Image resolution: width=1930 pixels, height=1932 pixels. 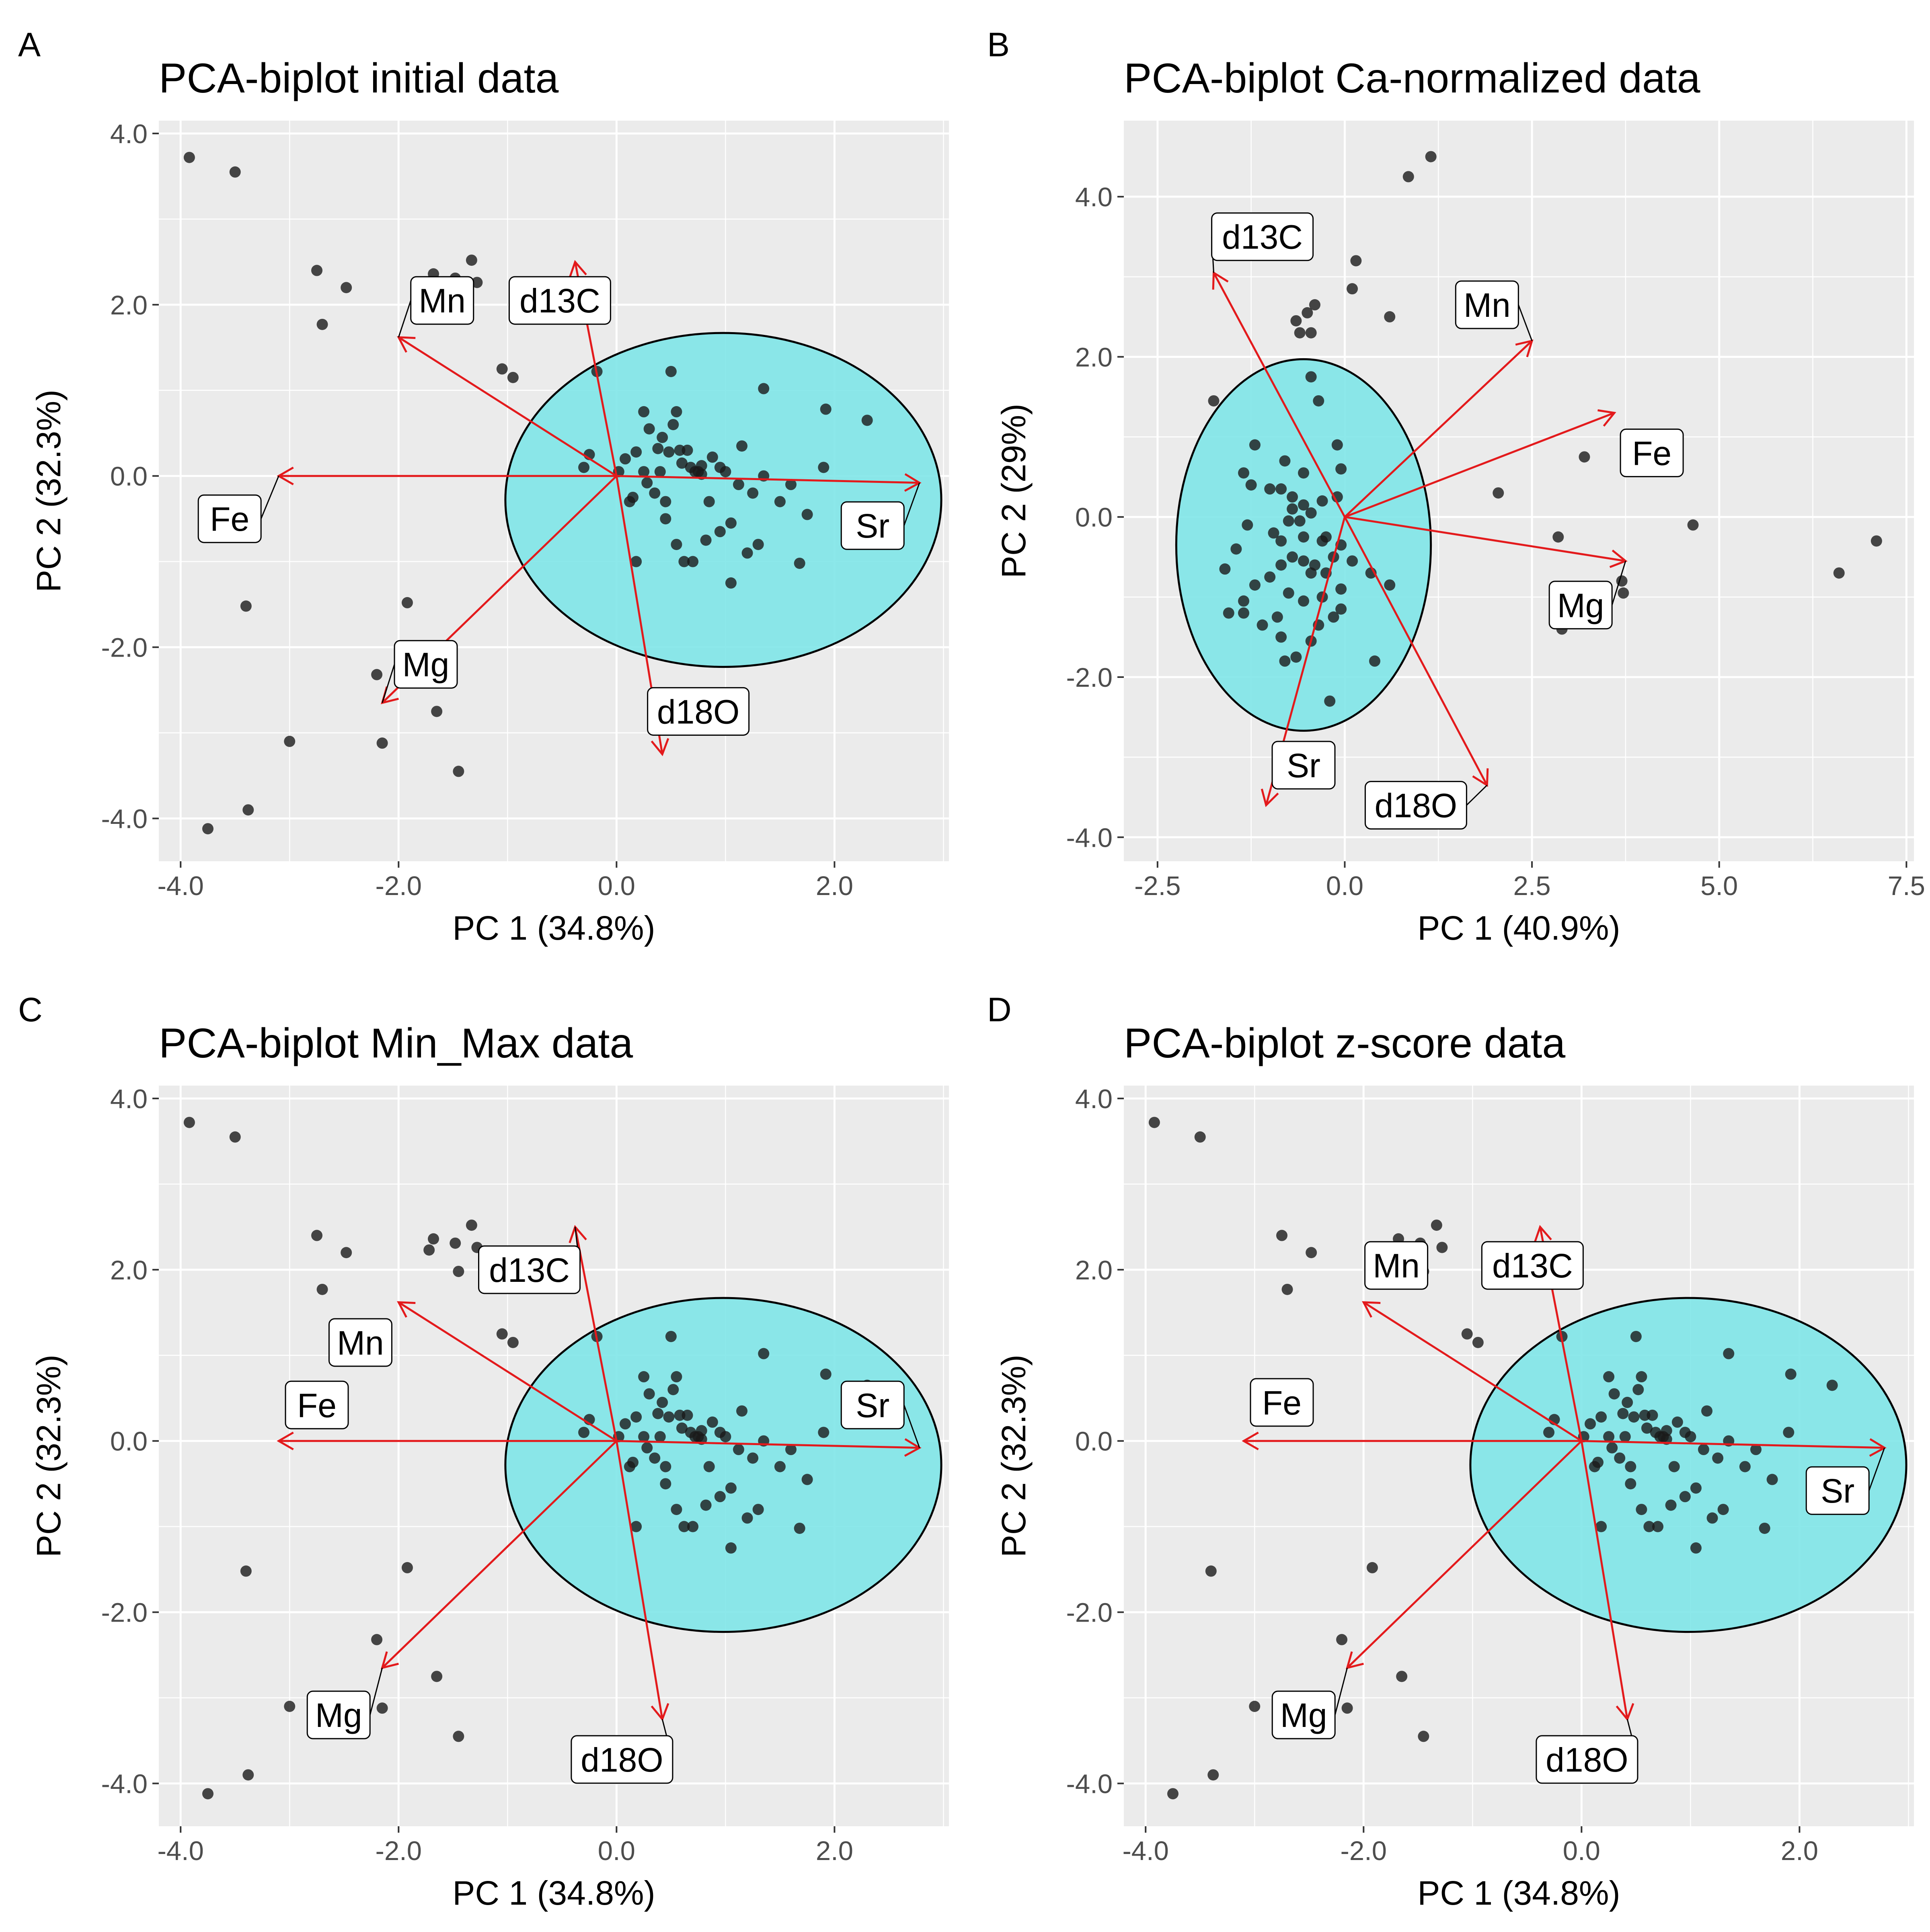 I want to click on loading-label-Mn: Mn, so click(x=360, y=1342).